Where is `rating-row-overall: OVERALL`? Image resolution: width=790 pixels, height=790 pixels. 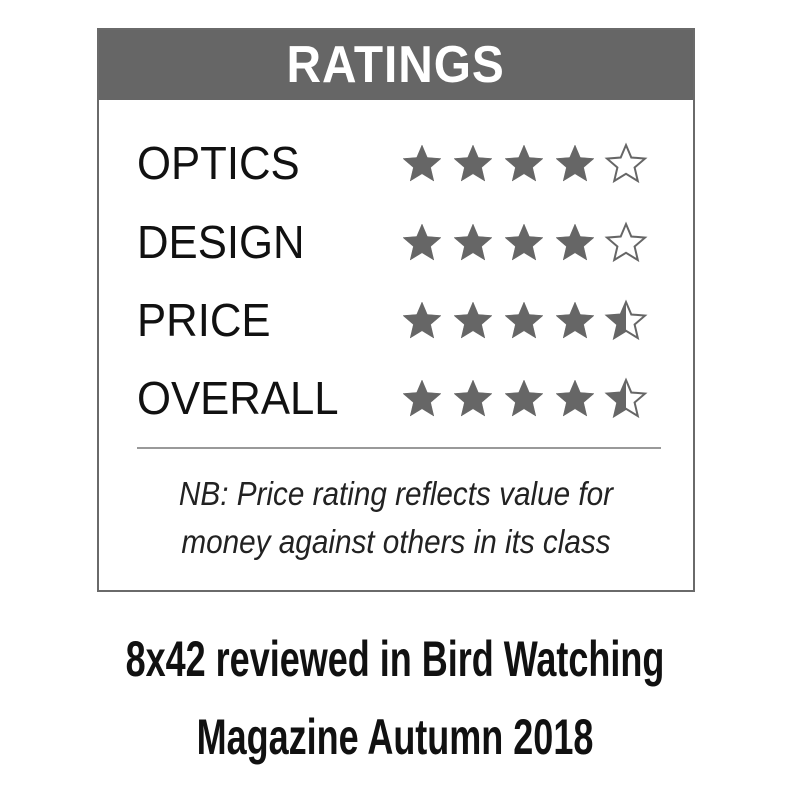 rating-row-overall: OVERALL is located at coordinates (407, 398).